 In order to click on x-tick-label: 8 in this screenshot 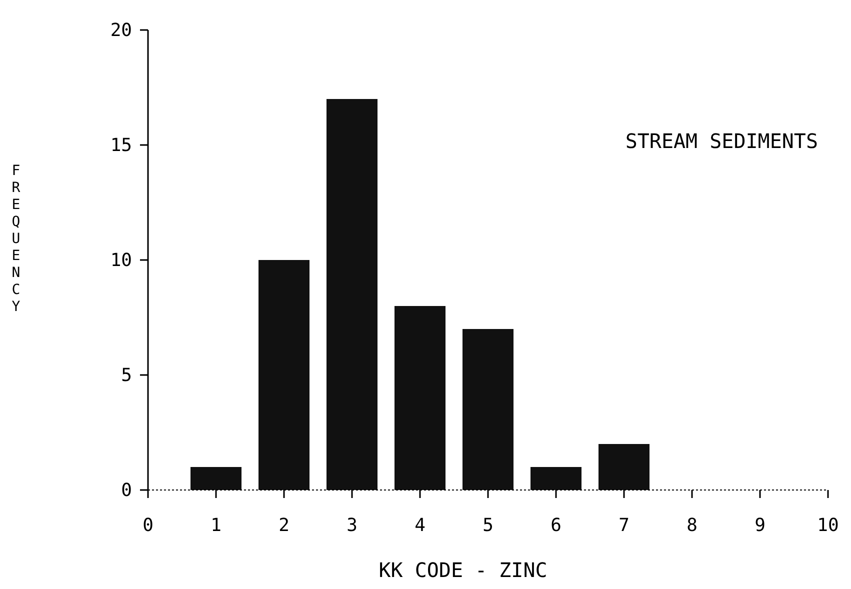, I will do `click(692, 525)`.